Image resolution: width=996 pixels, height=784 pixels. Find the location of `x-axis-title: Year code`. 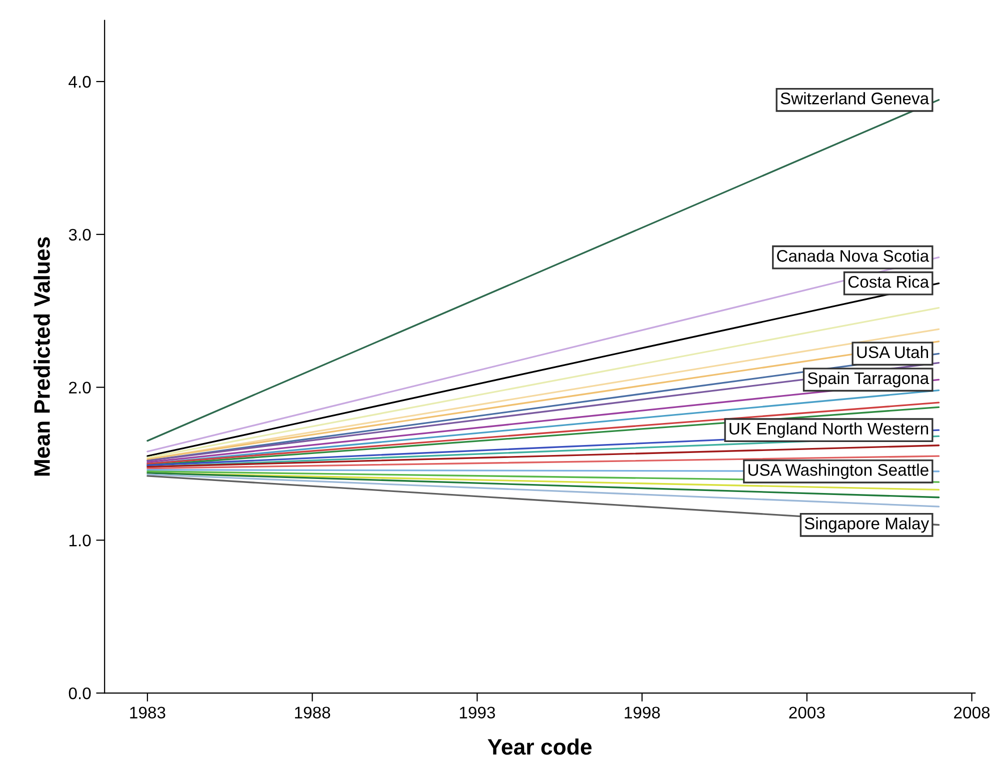

x-axis-title: Year code is located at coordinates (540, 746).